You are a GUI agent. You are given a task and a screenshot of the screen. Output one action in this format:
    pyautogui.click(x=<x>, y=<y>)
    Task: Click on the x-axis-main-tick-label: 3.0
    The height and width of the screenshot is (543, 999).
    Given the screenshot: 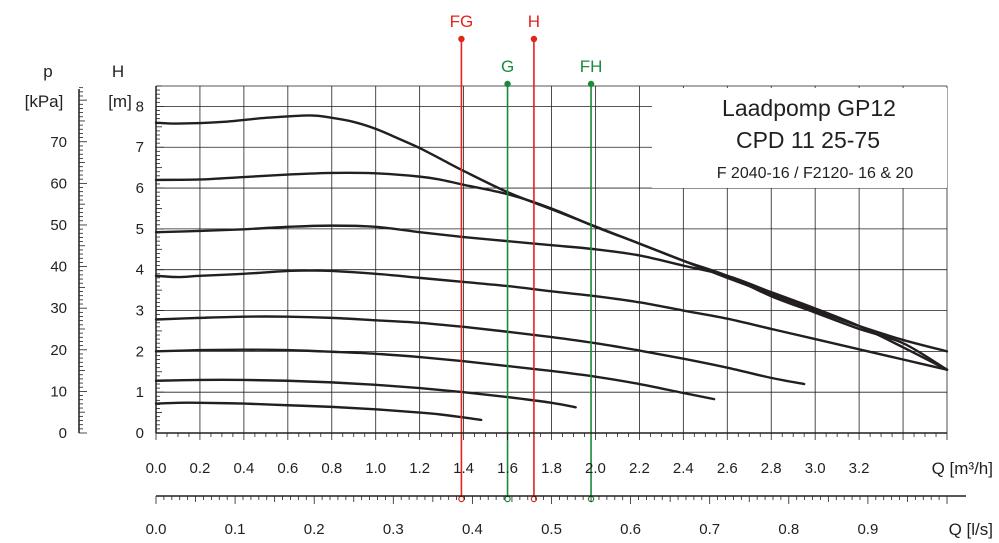 What is the action you would take?
    pyautogui.click(x=815, y=468)
    